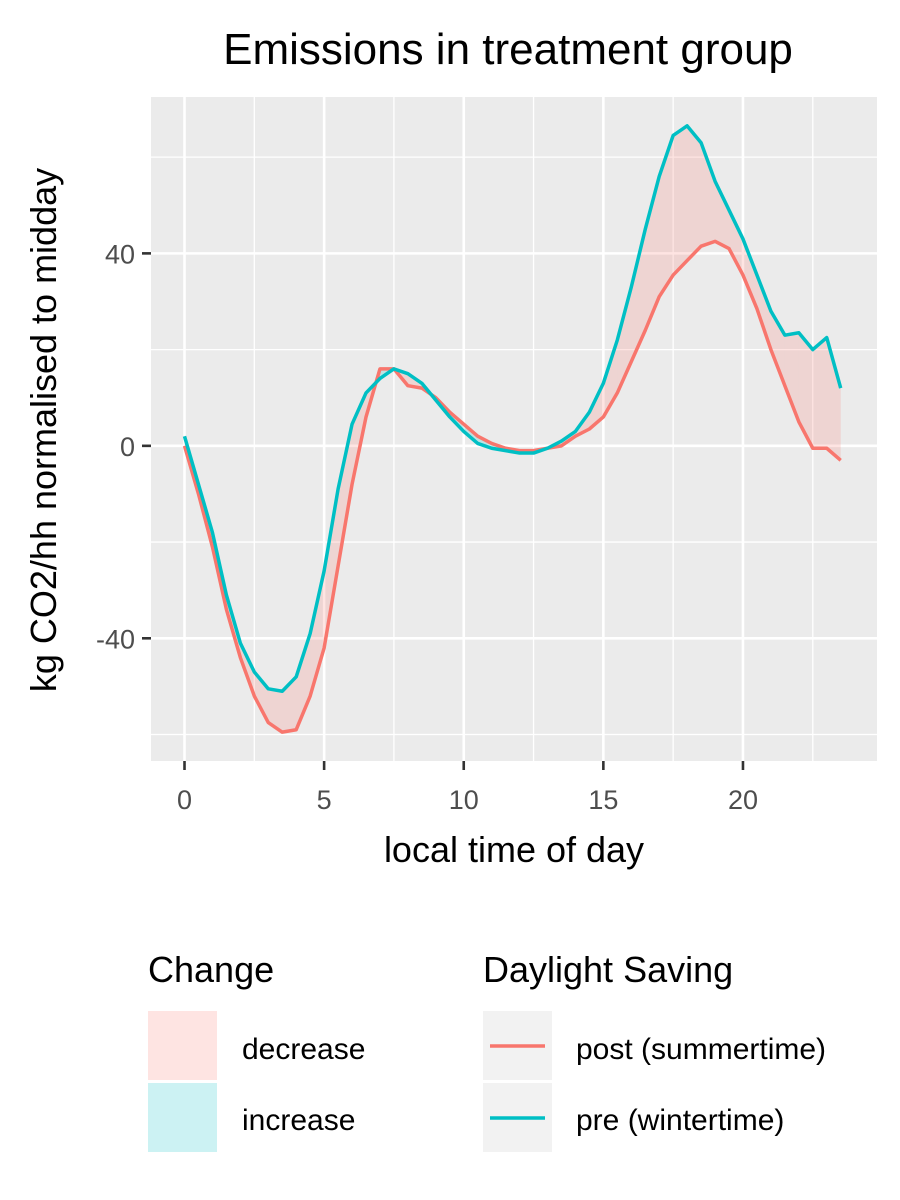  Describe the element at coordinates (43, 430) in the screenshot. I see `y-axis-title: kg CO2/hh normalised to midday` at that location.